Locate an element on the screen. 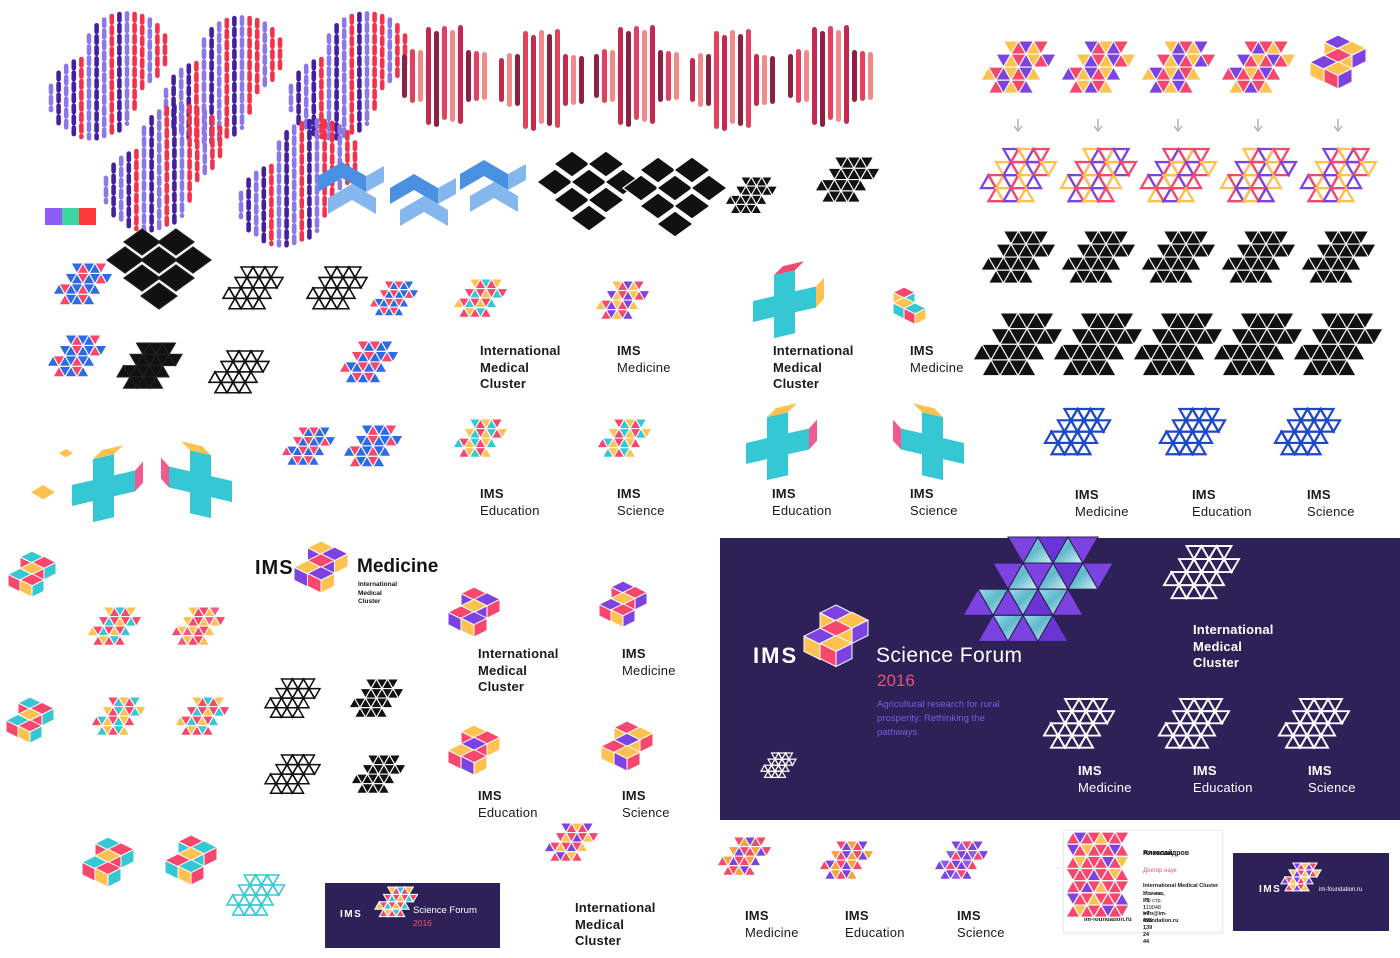 This screenshot has width=1400, height=958. science-forum-banner-small: IMS Science Forum 2016 is located at coordinates (412, 915).